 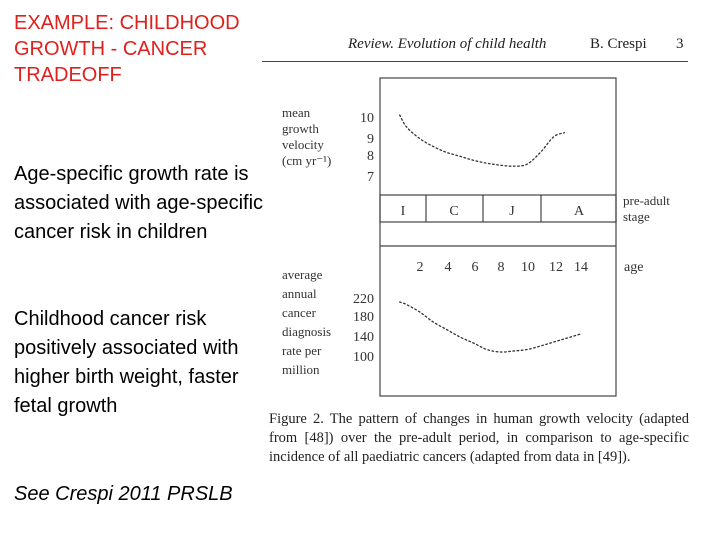 I want to click on age-label: age, so click(x=633, y=267).